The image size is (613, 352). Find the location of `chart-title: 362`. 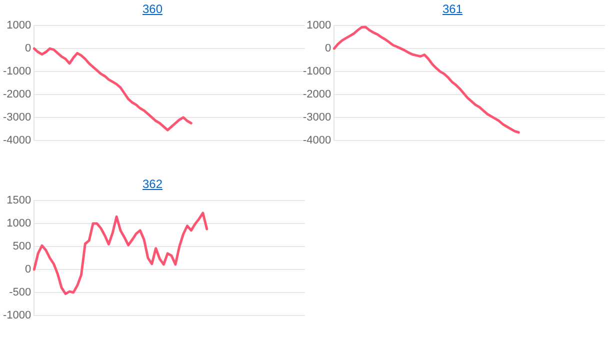

chart-title: 362 is located at coordinates (152, 184).